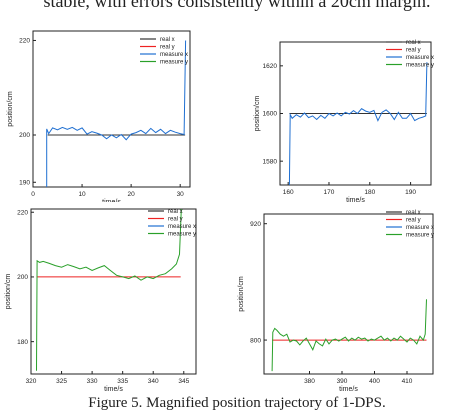 Image resolution: width=474 pixels, height=414 pixels. I want to click on x-tick-label: 325, so click(61, 381).